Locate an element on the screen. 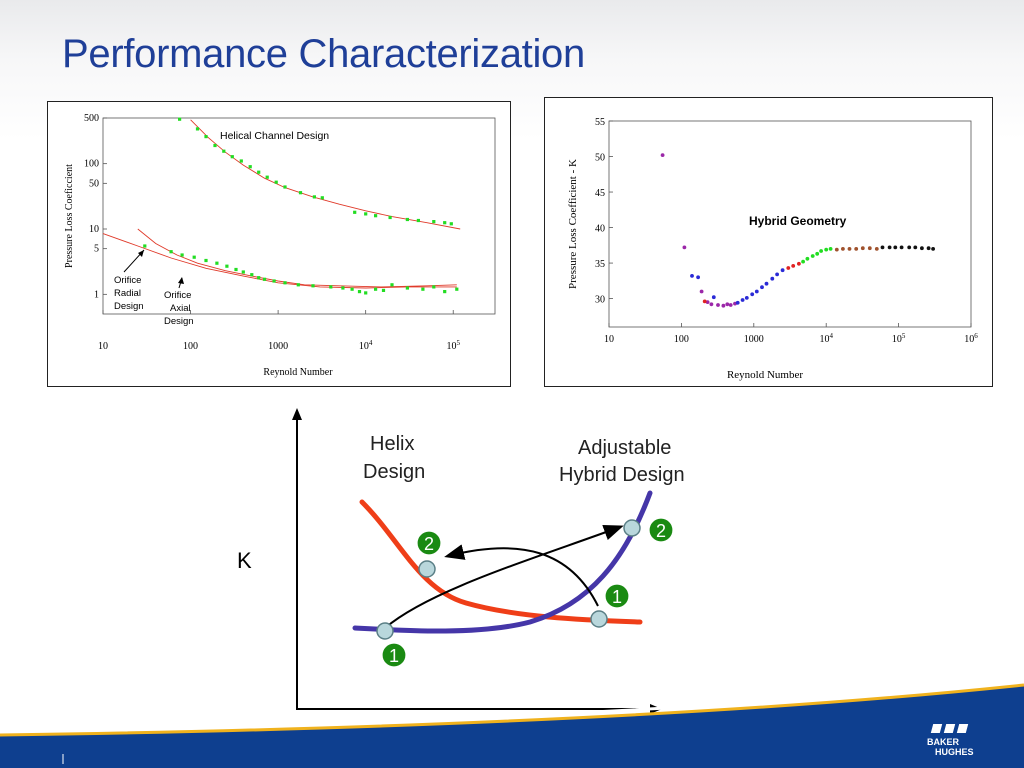  right-y-axis-label: Pressure Loss Coefficient - K is located at coordinates (573, 224).